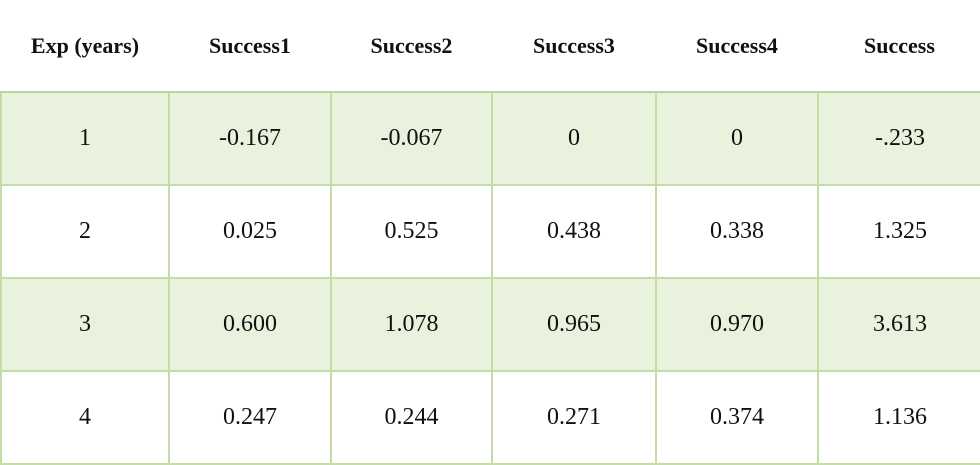 Image resolution: width=980 pixels, height=465 pixels. Describe the element at coordinates (899, 46) in the screenshot. I see `column-header-success: Success` at that location.